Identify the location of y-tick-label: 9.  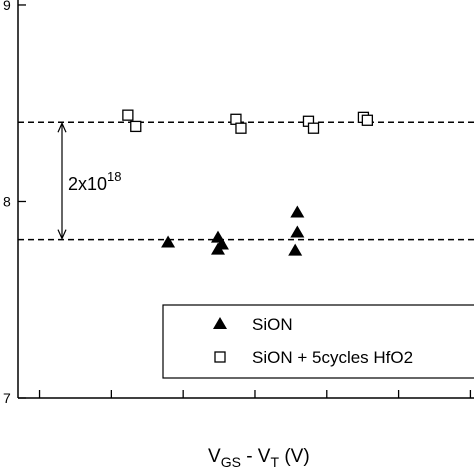
(7, 6).